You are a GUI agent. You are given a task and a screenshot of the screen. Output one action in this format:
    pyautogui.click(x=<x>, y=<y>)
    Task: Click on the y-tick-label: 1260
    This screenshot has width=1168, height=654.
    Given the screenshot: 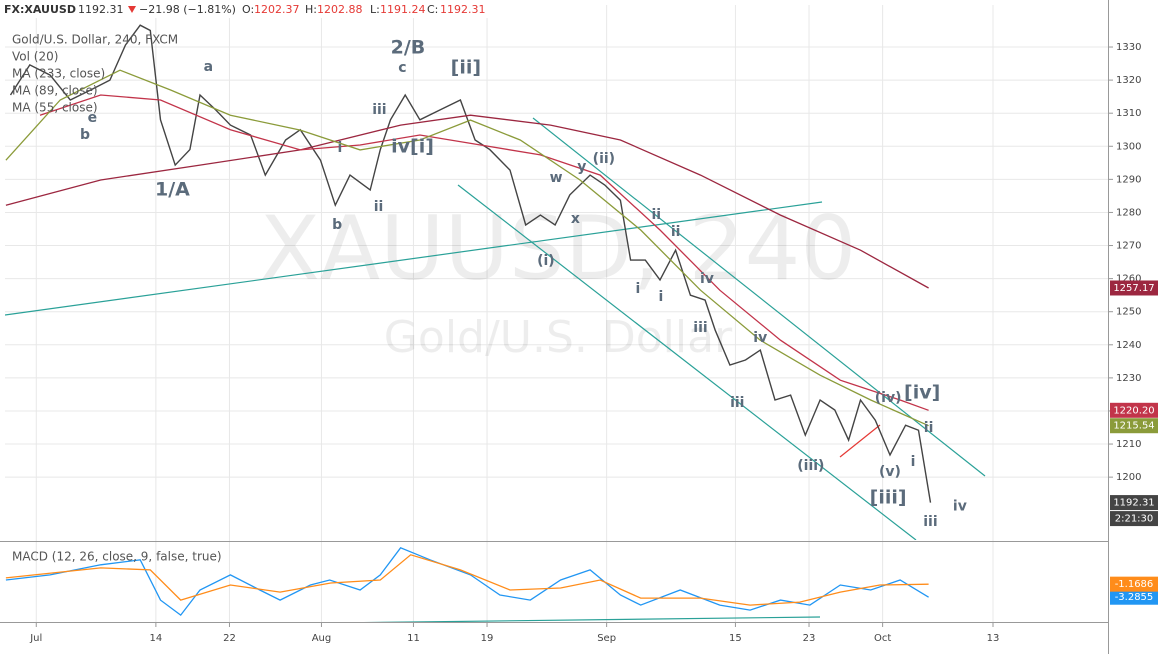 What is the action you would take?
    pyautogui.click(x=1128, y=279)
    